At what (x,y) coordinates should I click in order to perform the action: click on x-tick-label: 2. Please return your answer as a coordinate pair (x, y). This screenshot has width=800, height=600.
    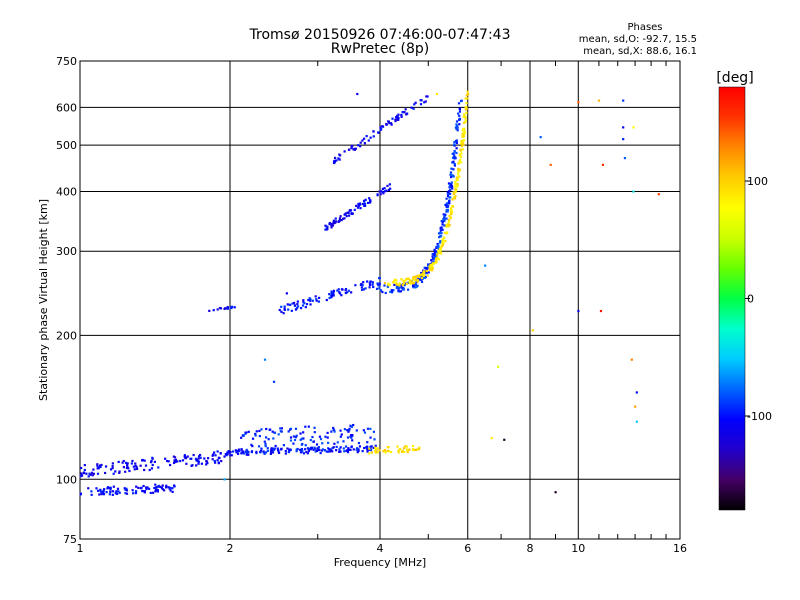
    Looking at the image, I should click on (230, 548).